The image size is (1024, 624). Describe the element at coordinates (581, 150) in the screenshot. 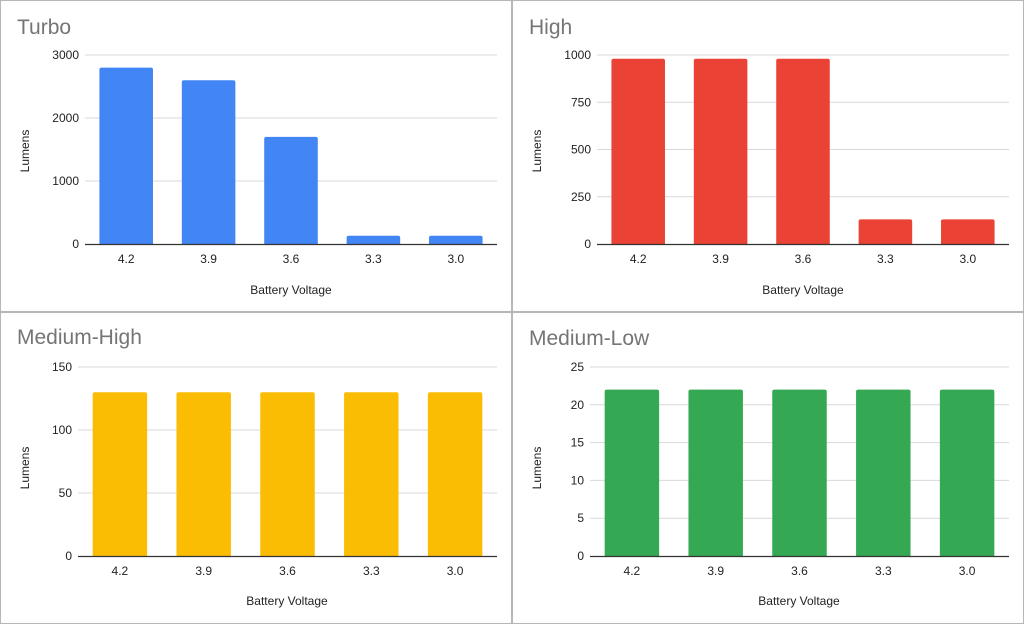

I see `y-tick-label: 500` at that location.